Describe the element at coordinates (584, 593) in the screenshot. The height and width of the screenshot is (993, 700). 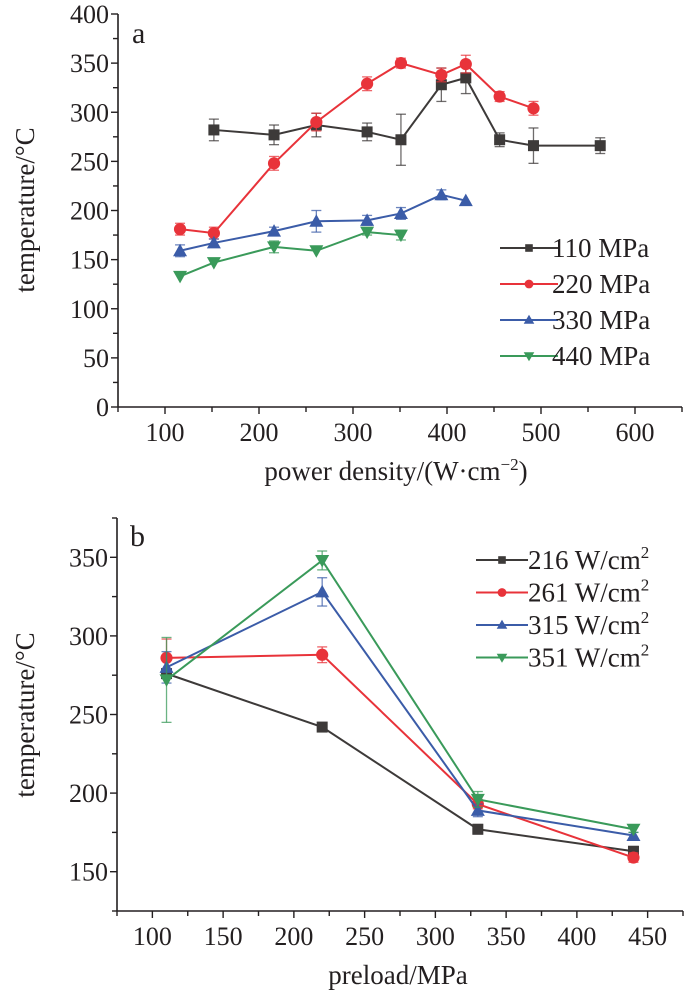
I see `legend-label-text: 261 W/cm` at that location.